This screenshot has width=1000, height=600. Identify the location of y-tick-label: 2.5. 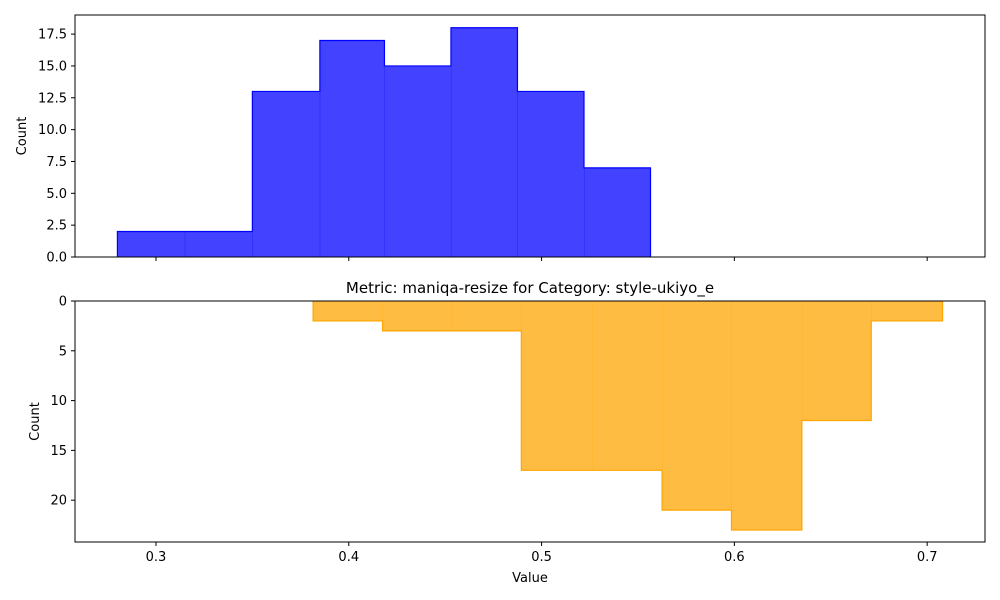
(56, 226).